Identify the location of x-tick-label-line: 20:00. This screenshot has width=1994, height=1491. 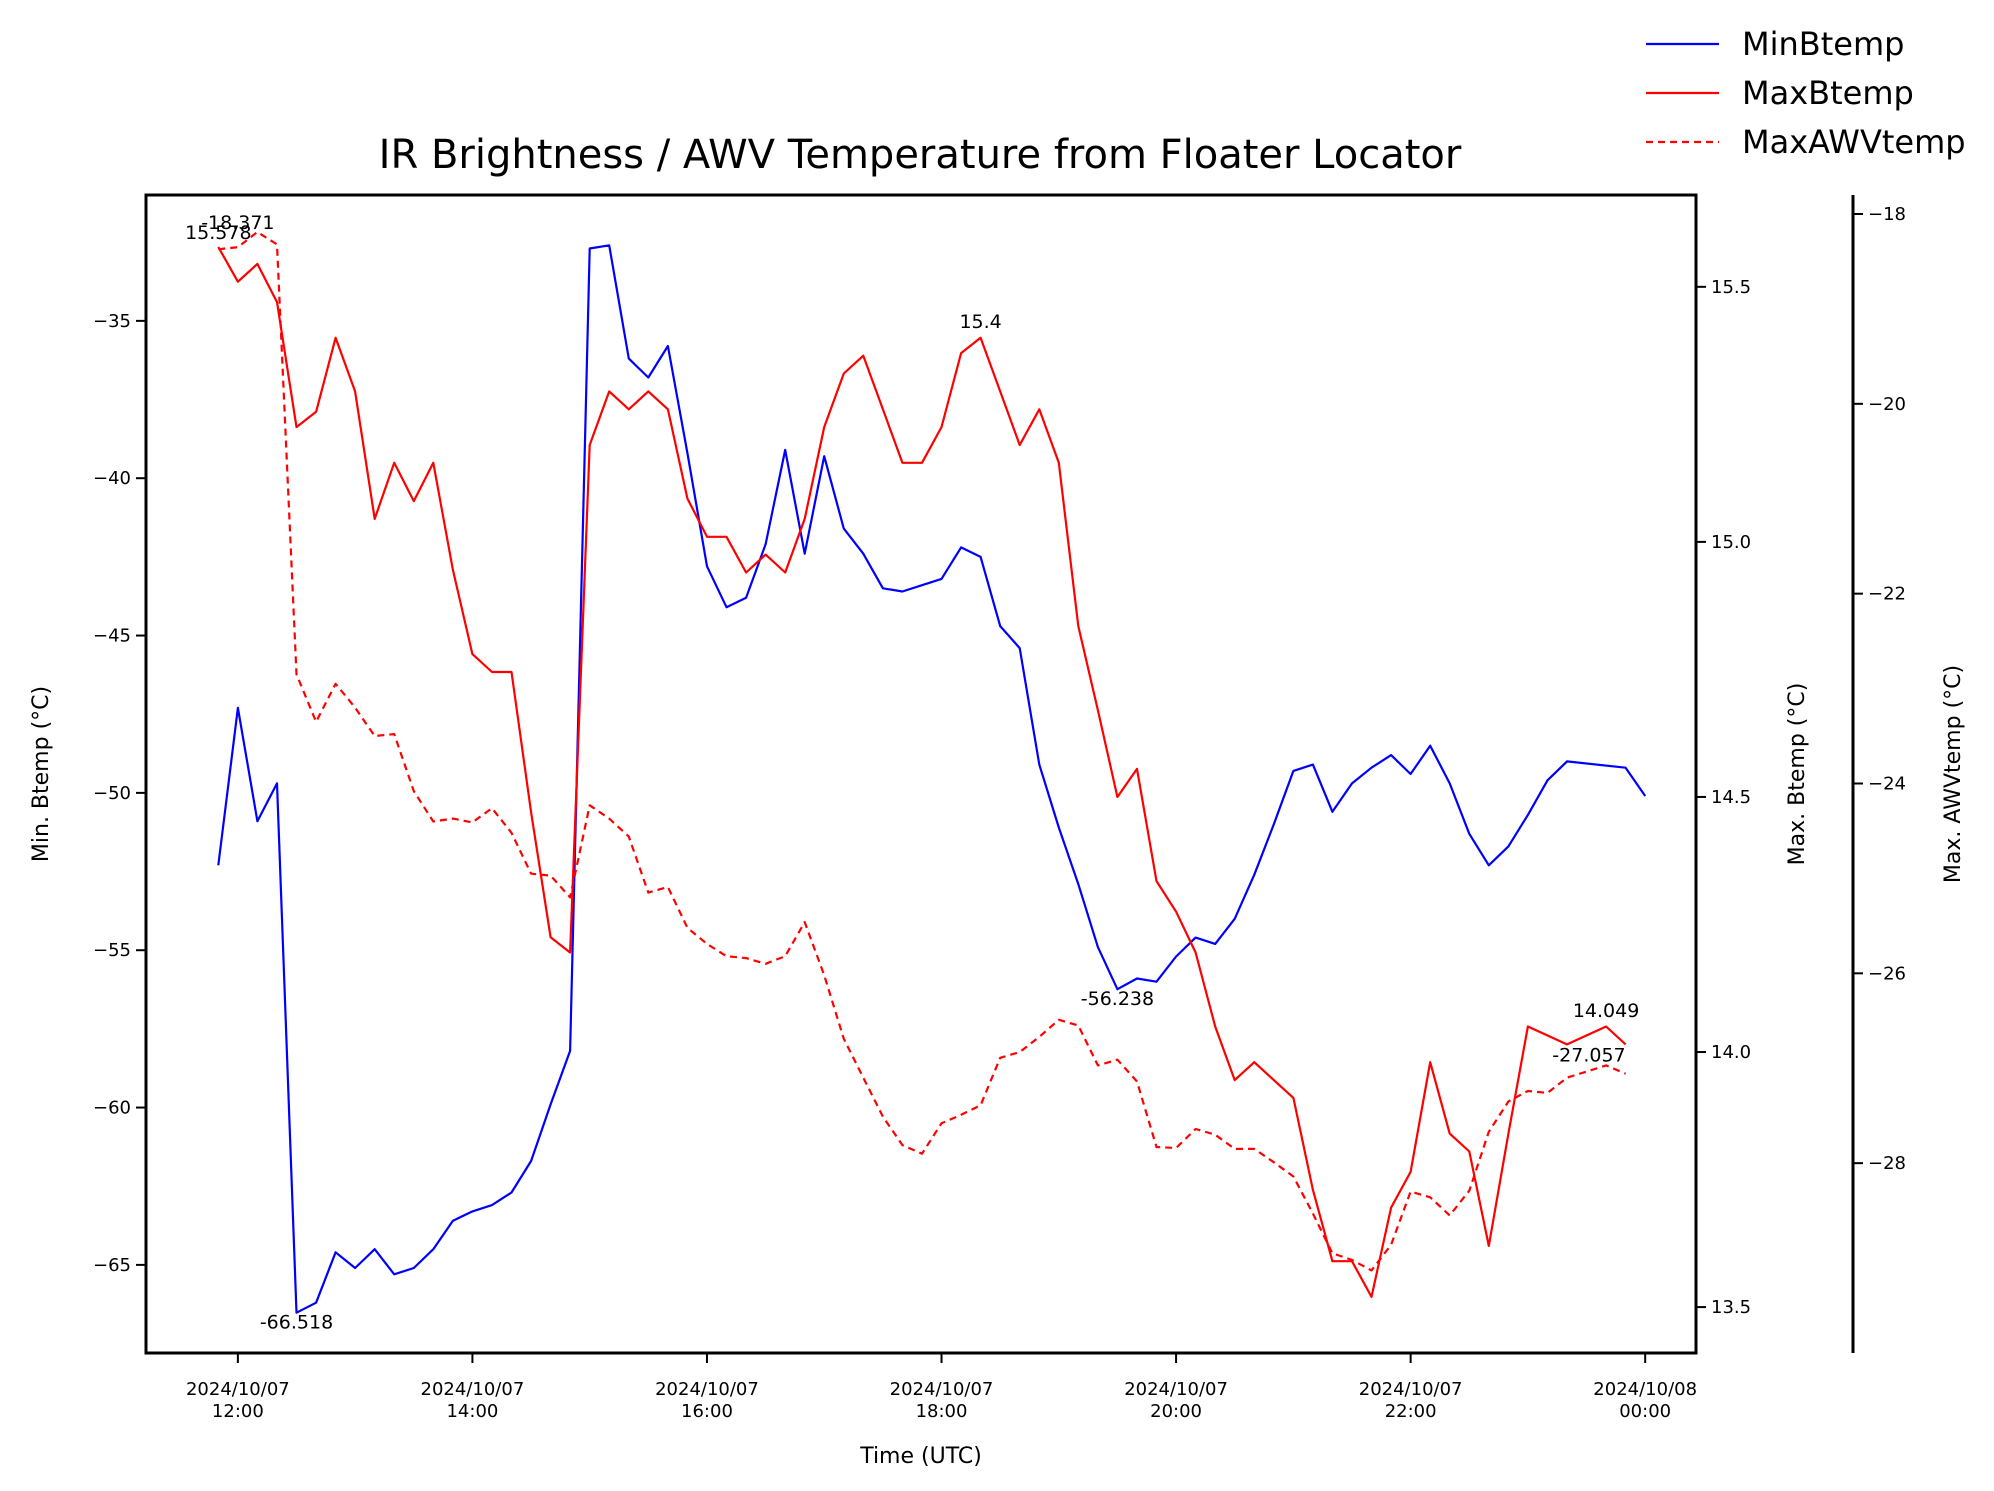
(1176, 1411).